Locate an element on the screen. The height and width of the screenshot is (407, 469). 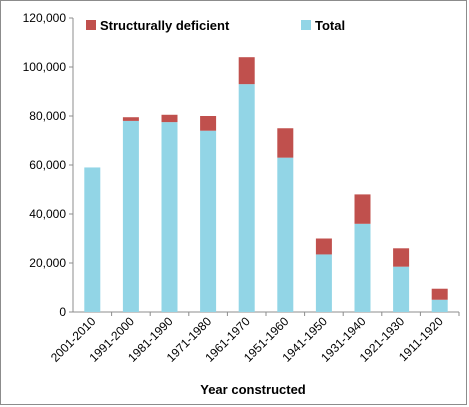
bar-total-1941-1950 is located at coordinates (323, 283).